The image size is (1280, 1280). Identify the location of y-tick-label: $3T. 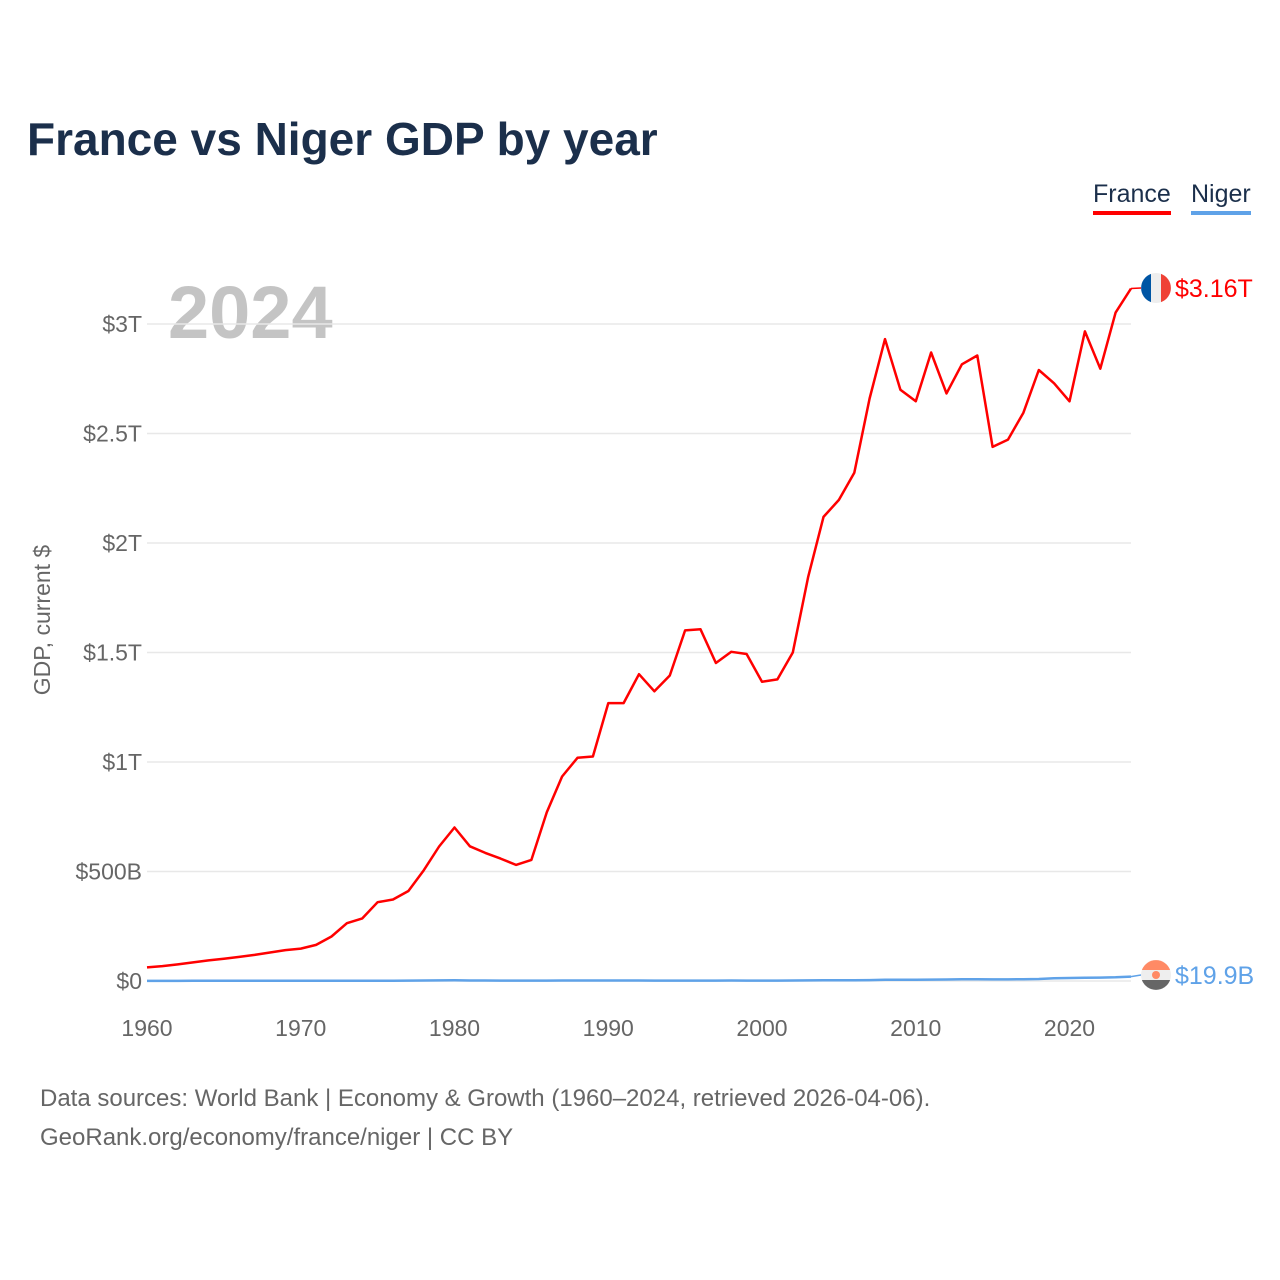
(122, 324).